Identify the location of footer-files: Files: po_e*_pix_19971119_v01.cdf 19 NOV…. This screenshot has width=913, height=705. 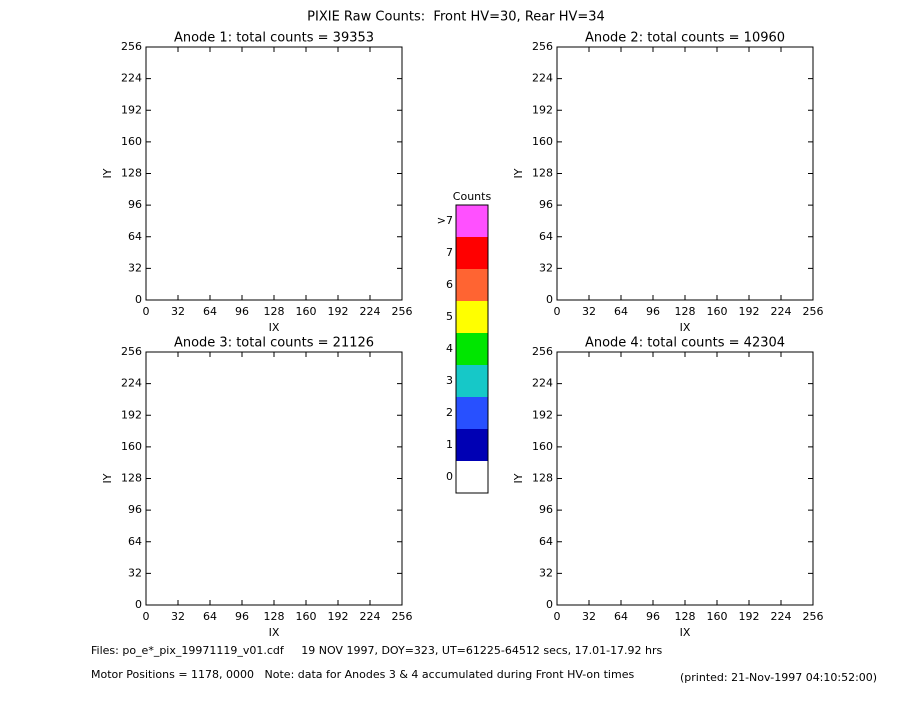
(377, 650).